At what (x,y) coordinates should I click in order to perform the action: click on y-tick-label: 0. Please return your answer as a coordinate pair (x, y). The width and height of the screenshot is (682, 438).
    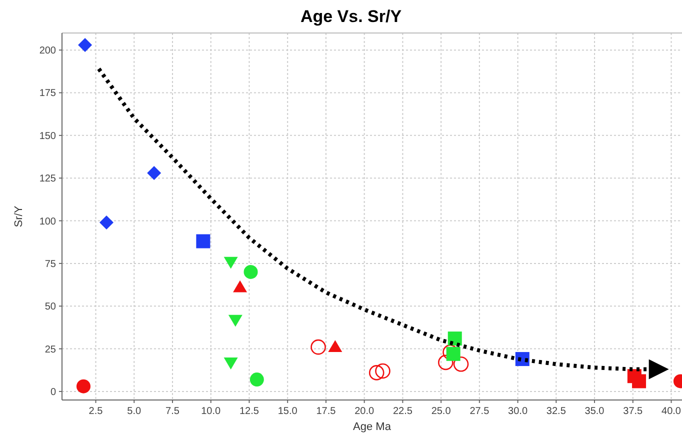
    Looking at the image, I should click on (53, 392).